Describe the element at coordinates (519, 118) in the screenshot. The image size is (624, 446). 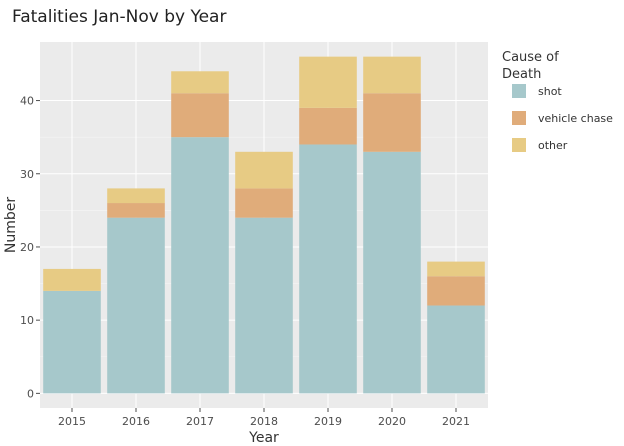
I see `legend-swatch-vehicle-chase` at that location.